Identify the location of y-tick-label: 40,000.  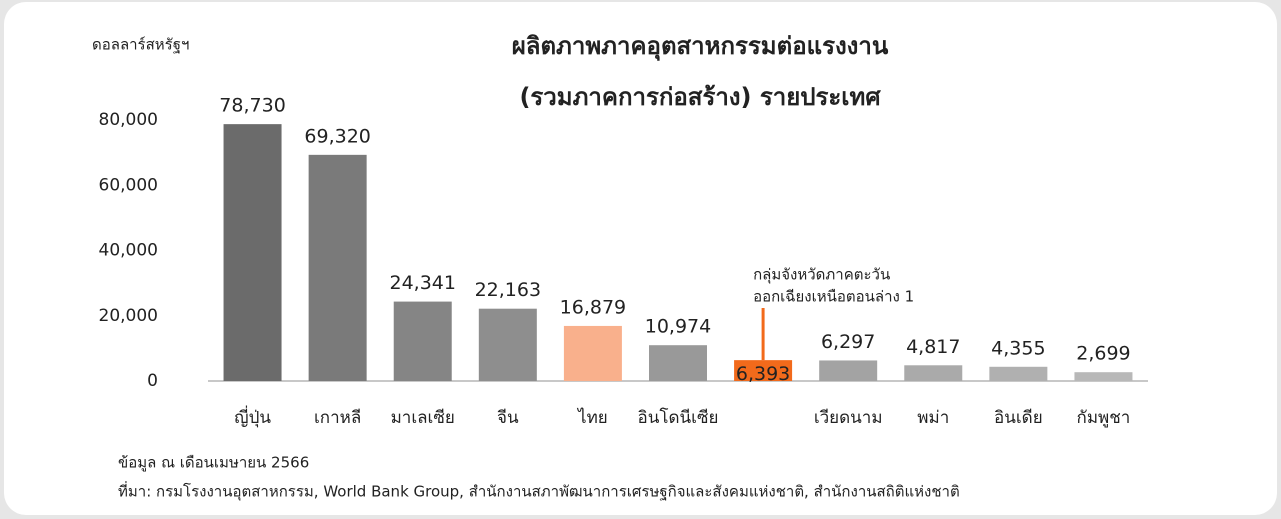
(128, 251).